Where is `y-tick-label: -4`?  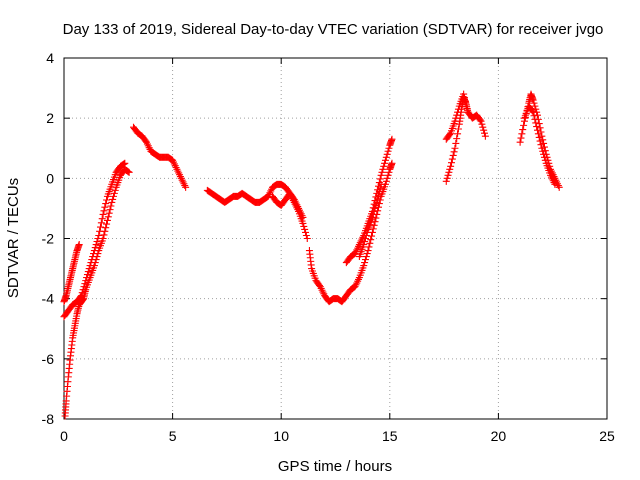 y-tick-label: -4 is located at coordinates (48, 299).